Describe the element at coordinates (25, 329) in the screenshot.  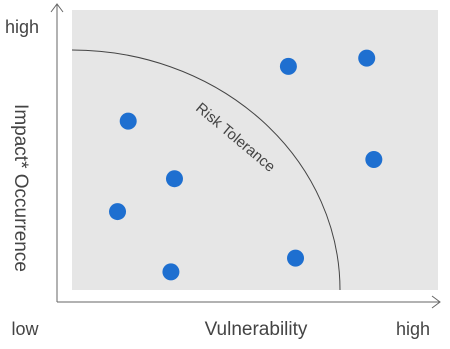
I see `x-tick-label: low` at that location.